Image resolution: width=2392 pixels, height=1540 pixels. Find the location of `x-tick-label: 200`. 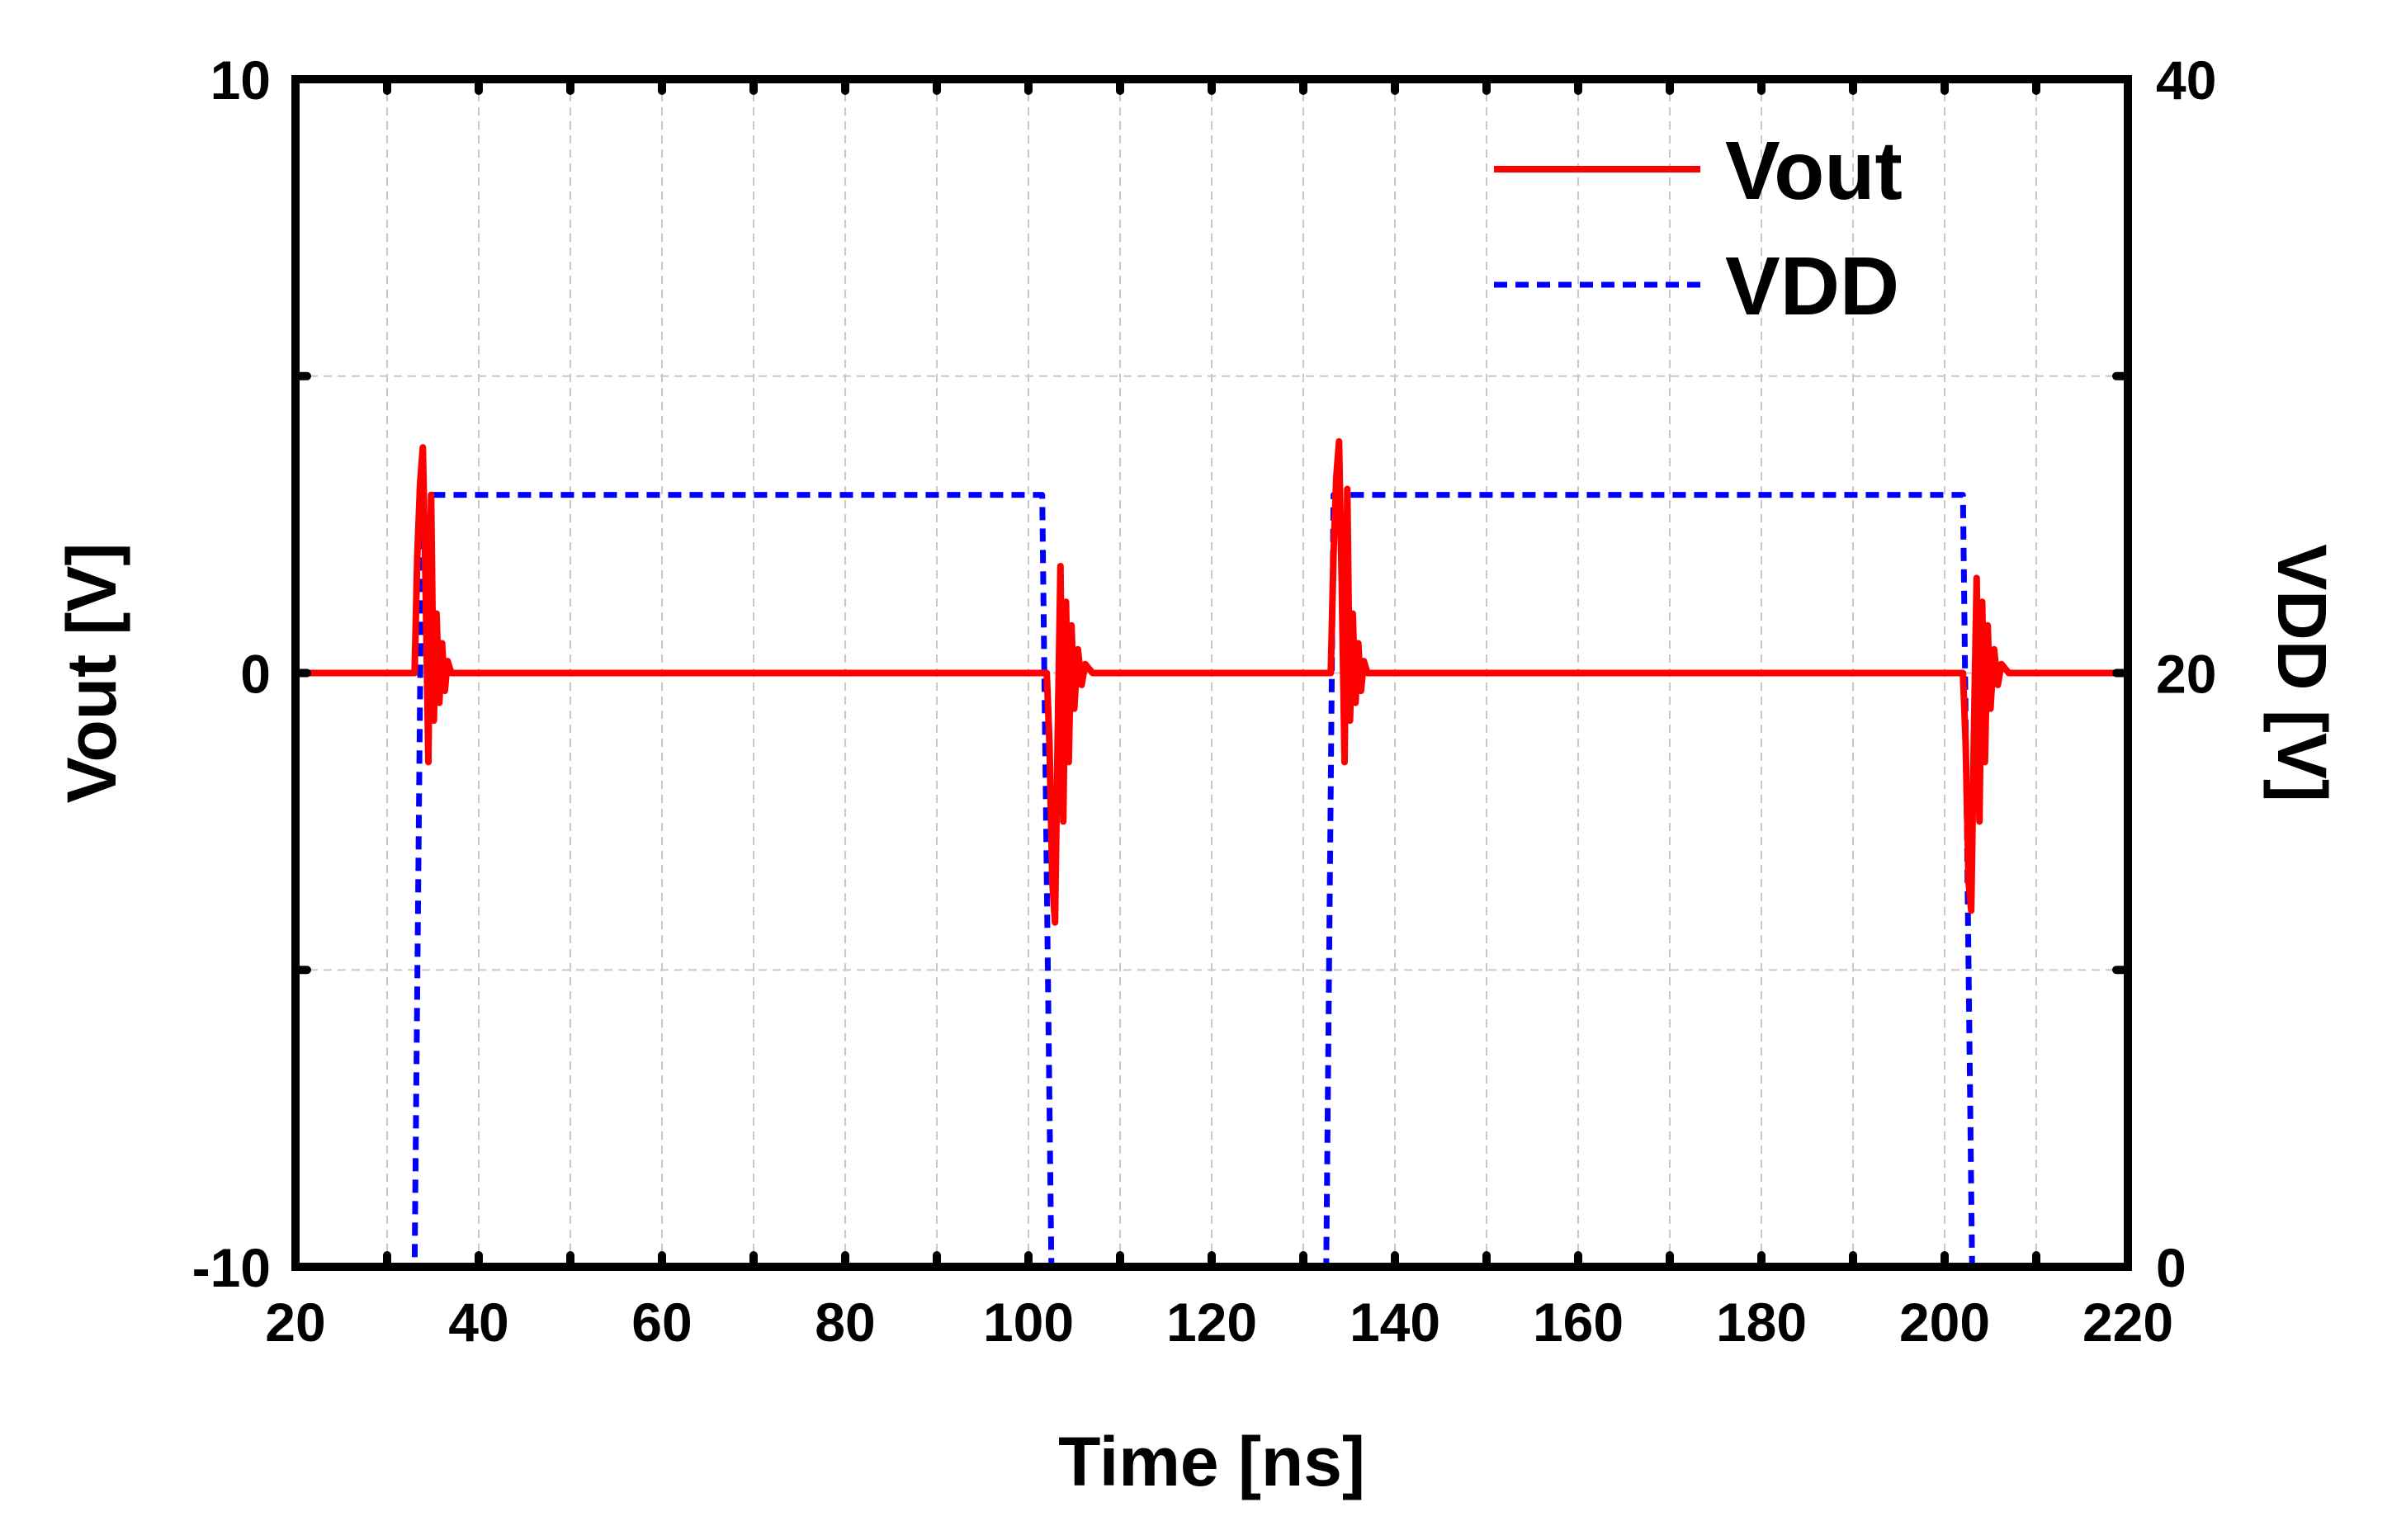

x-tick-label: 200 is located at coordinates (1944, 1322).